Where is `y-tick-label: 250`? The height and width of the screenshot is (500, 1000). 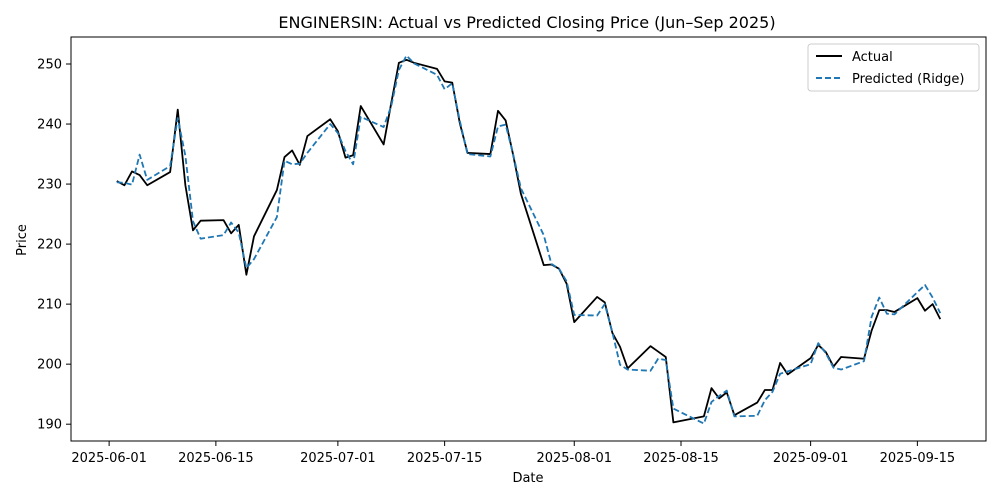 y-tick-label: 250 is located at coordinates (49, 65).